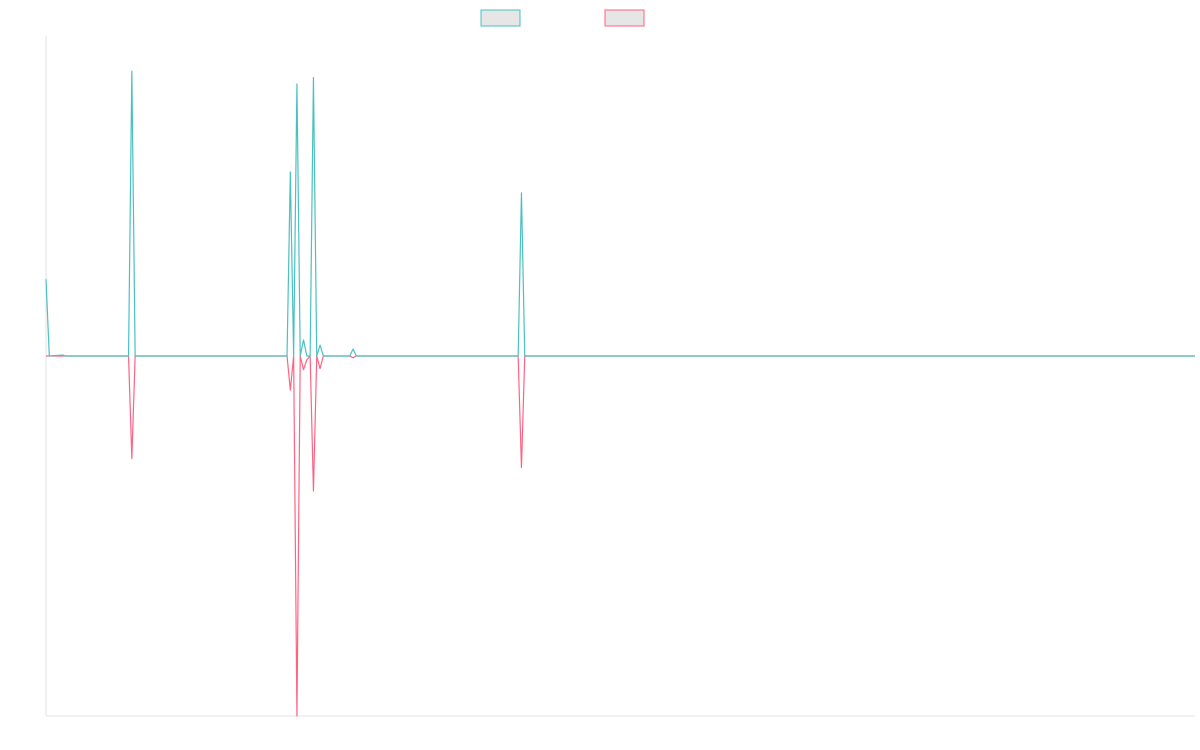 This screenshot has width=1200, height=750. I want to click on legend, so click(562, 18).